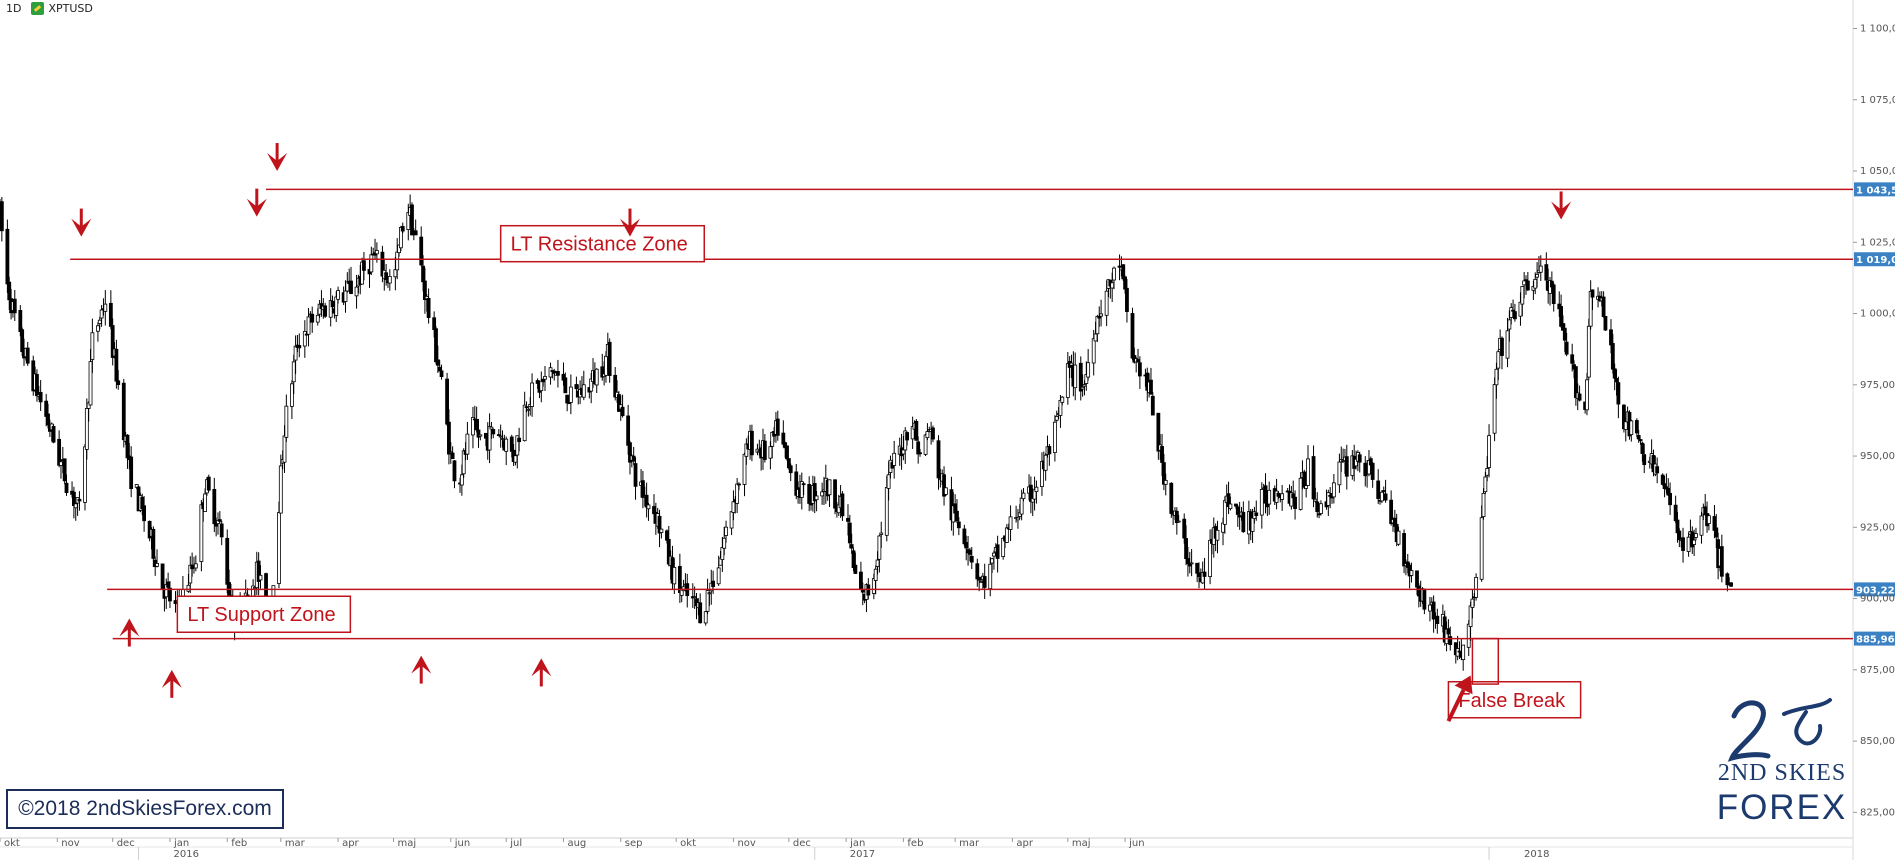 This screenshot has height=860, width=1895. Describe the element at coordinates (1875, 640) in the screenshot. I see `support-lower-price-label: 885,96` at that location.